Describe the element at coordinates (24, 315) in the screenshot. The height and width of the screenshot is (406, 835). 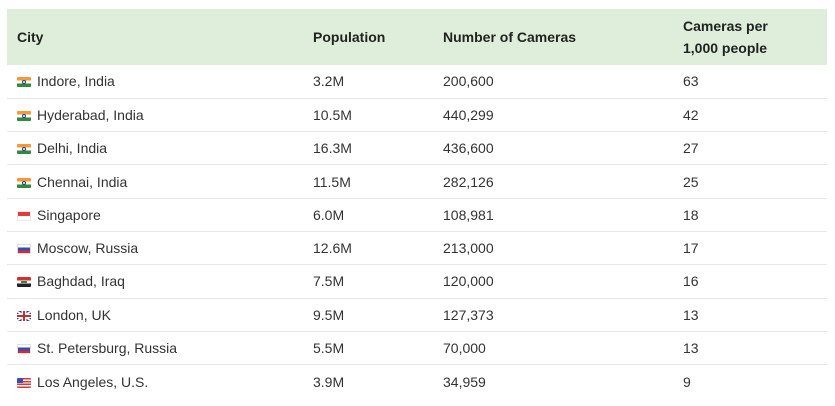
I see `uk-flag-icon` at that location.